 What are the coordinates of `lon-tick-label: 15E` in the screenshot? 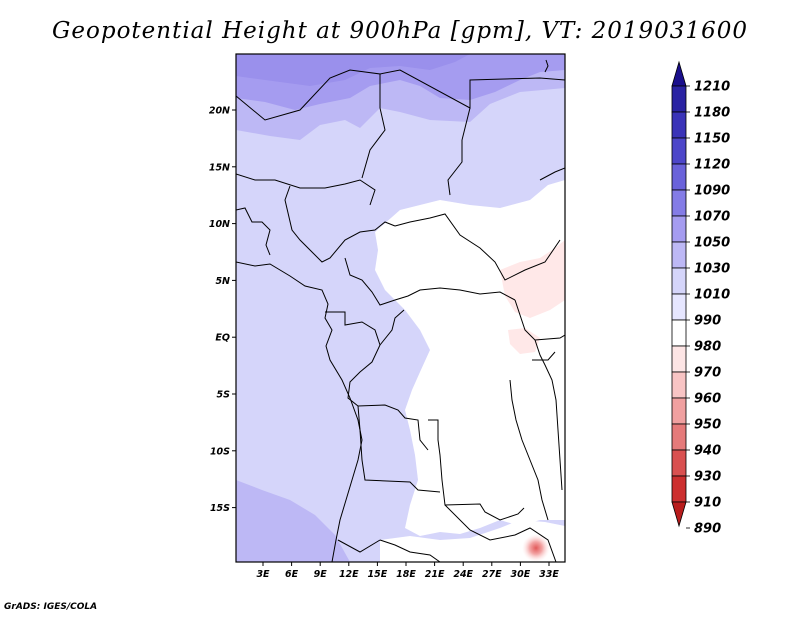 It's located at (378, 574).